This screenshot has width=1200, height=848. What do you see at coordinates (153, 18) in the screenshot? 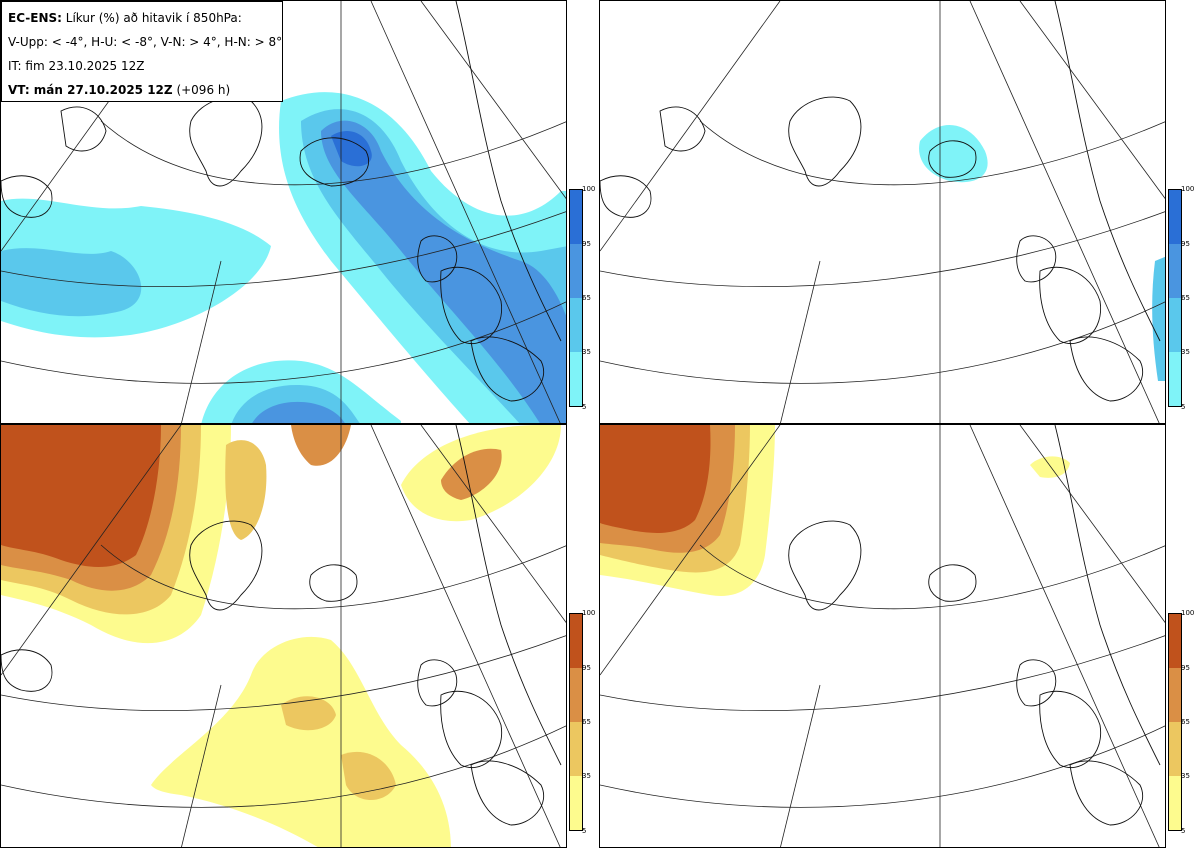
I see `map-title: Líkur (%) að hitavik í 850hPa:` at bounding box center [153, 18].